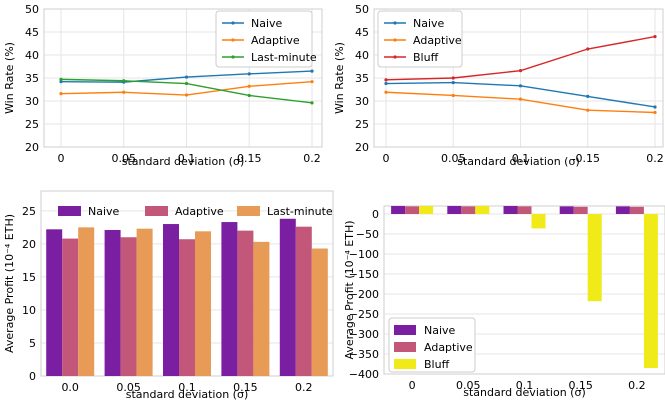  What do you see at coordinates (32, 343) in the screenshot?
I see `y-tick-label: 5` at bounding box center [32, 343].